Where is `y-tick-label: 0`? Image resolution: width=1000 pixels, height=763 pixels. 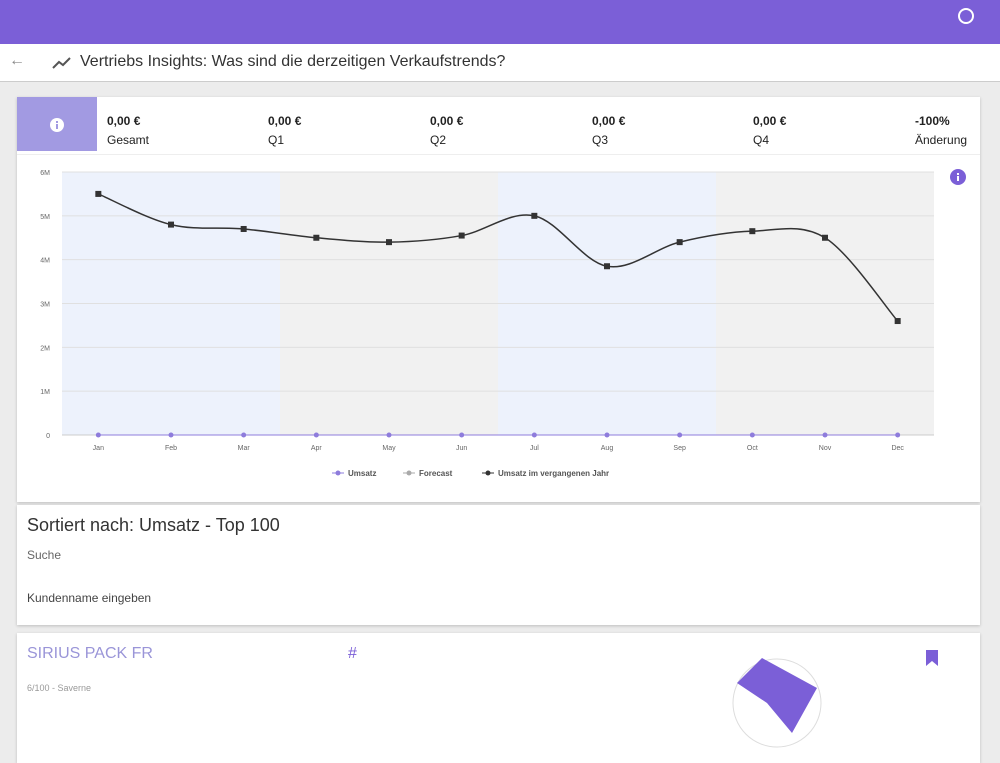 y-tick-label: 0 is located at coordinates (48, 436).